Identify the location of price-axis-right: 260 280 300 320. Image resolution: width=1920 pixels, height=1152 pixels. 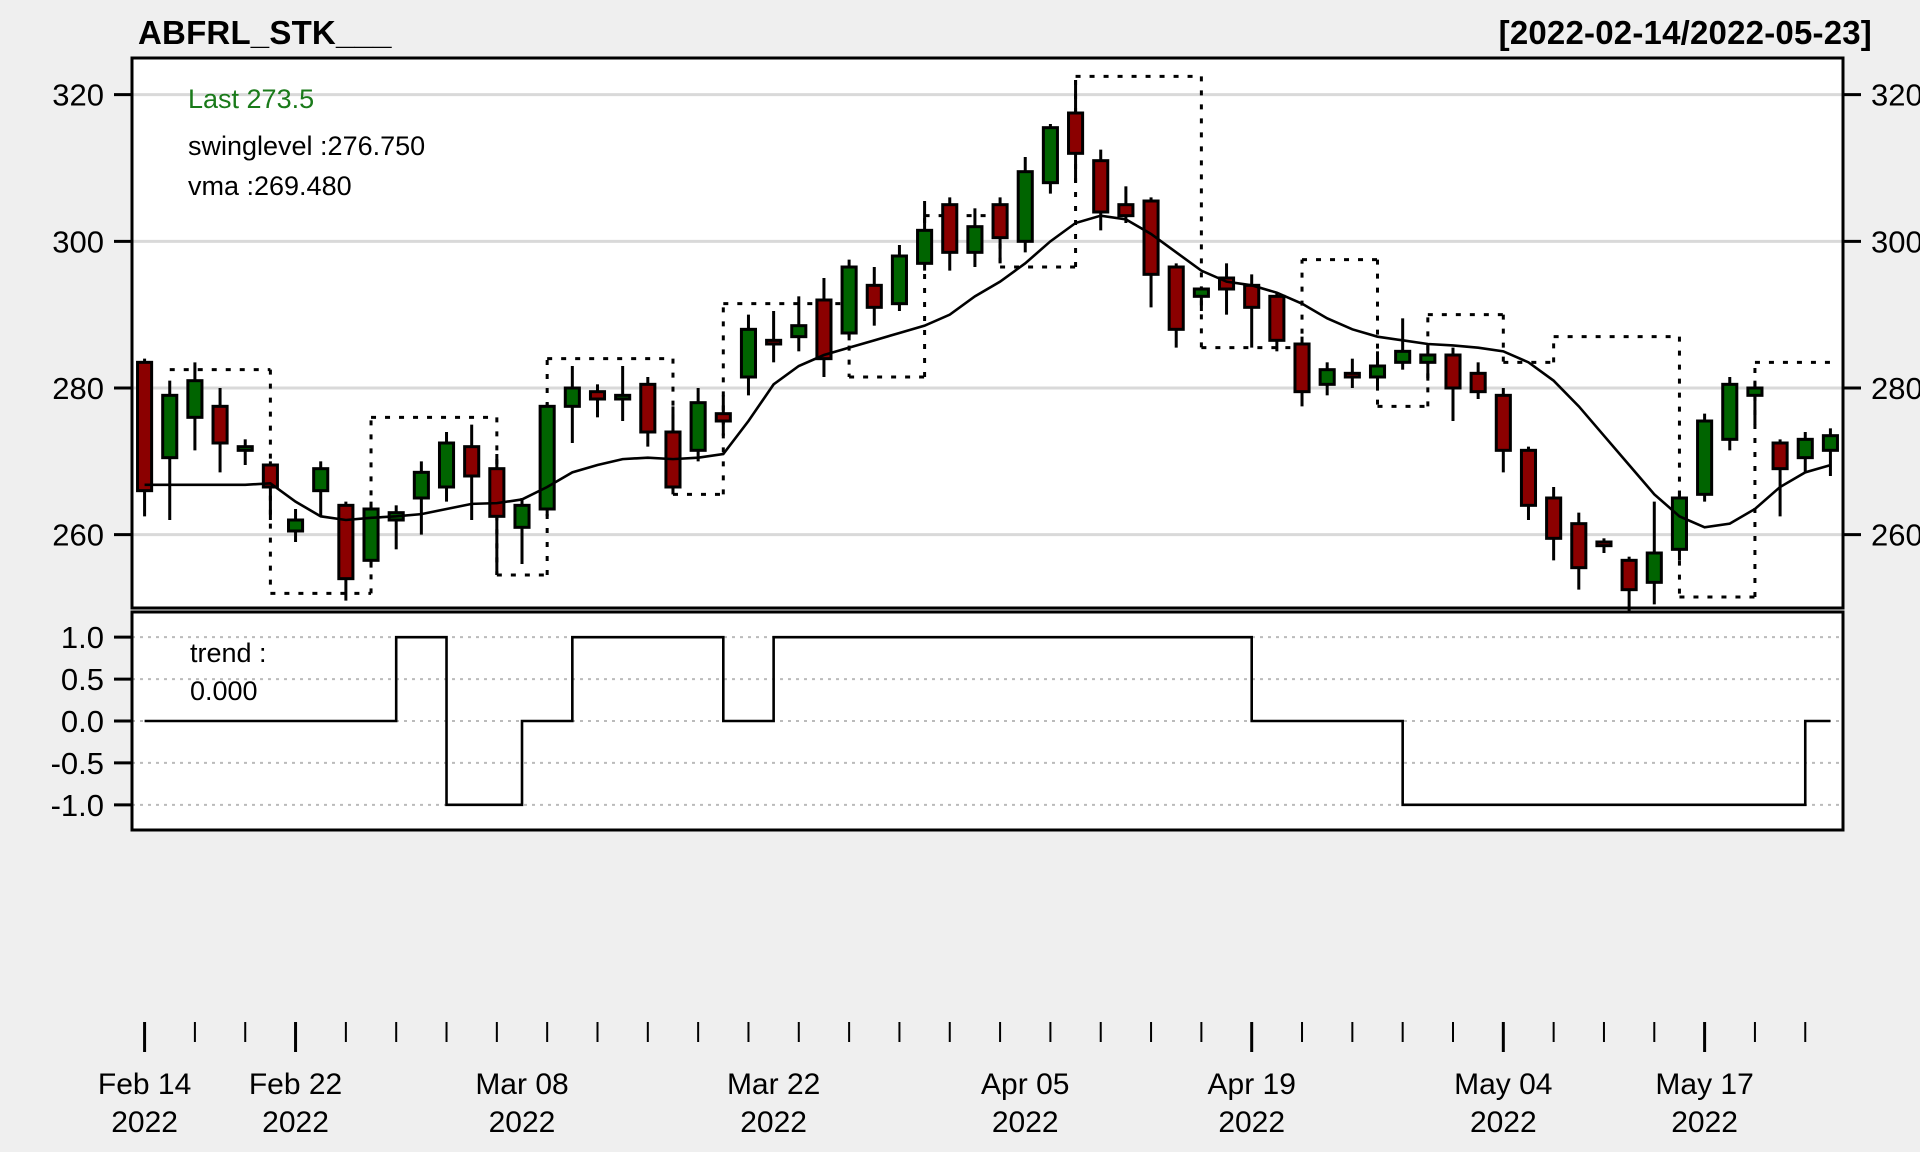
(1881, 315).